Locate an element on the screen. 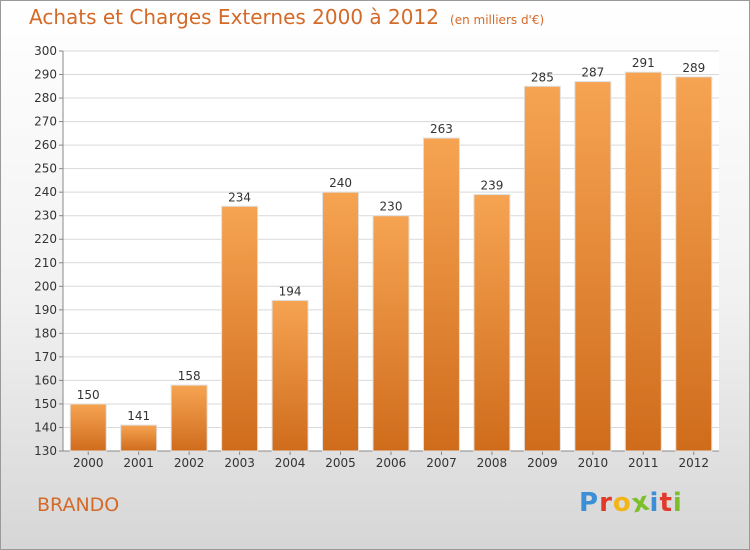 The height and width of the screenshot is (550, 750). unit-note: (en milliers d'€) is located at coordinates (497, 20).